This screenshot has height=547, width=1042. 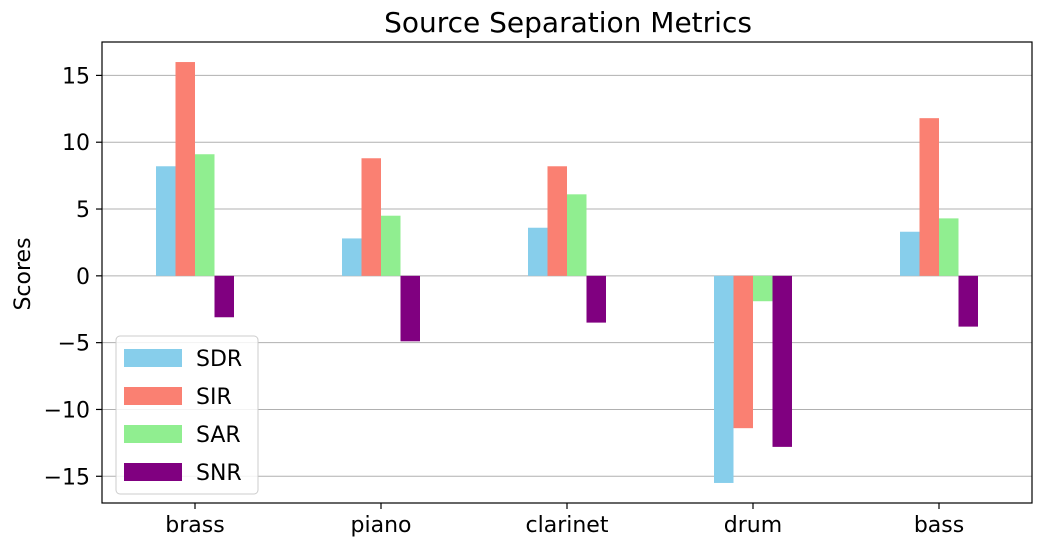 I want to click on x-tick-label: clarinet, so click(x=567, y=525).